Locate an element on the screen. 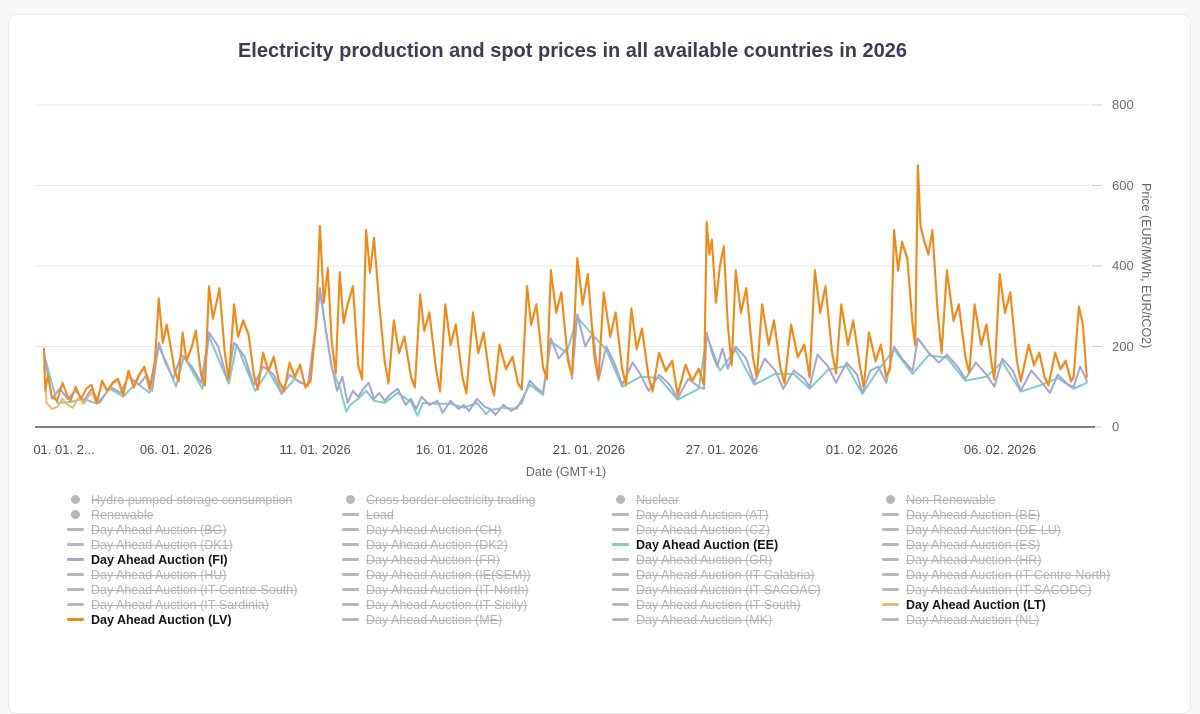  legend-item-day-ahead-auction-hr: Day Ahead Auction (HR) is located at coordinates (1026, 559).